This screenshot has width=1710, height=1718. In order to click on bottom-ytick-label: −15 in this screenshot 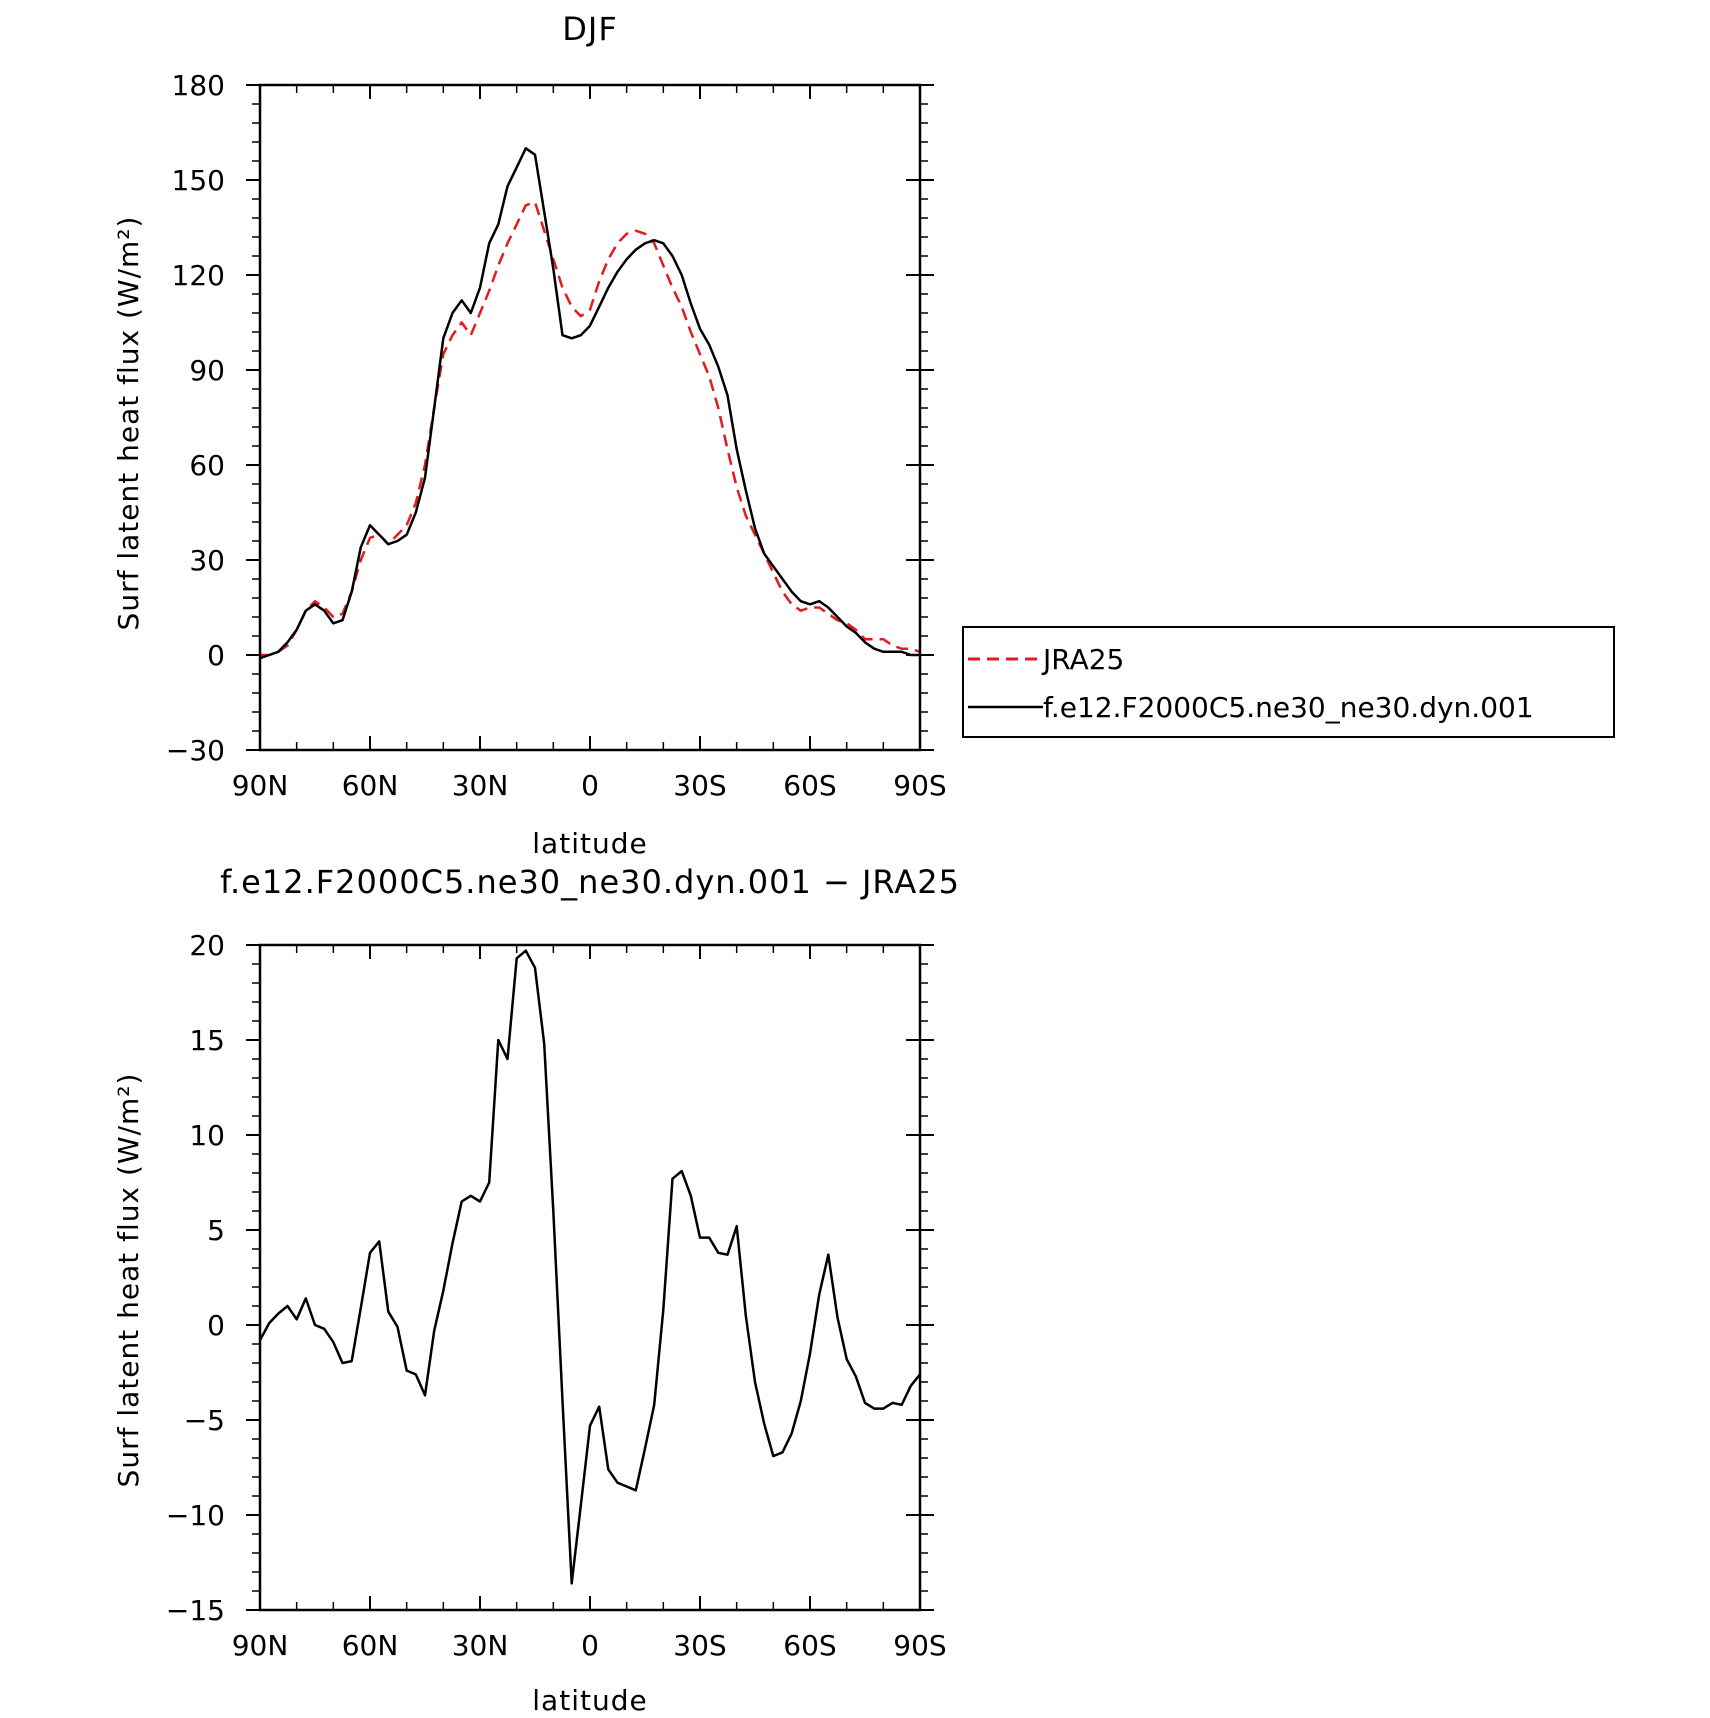, I will do `click(195, 1610)`.